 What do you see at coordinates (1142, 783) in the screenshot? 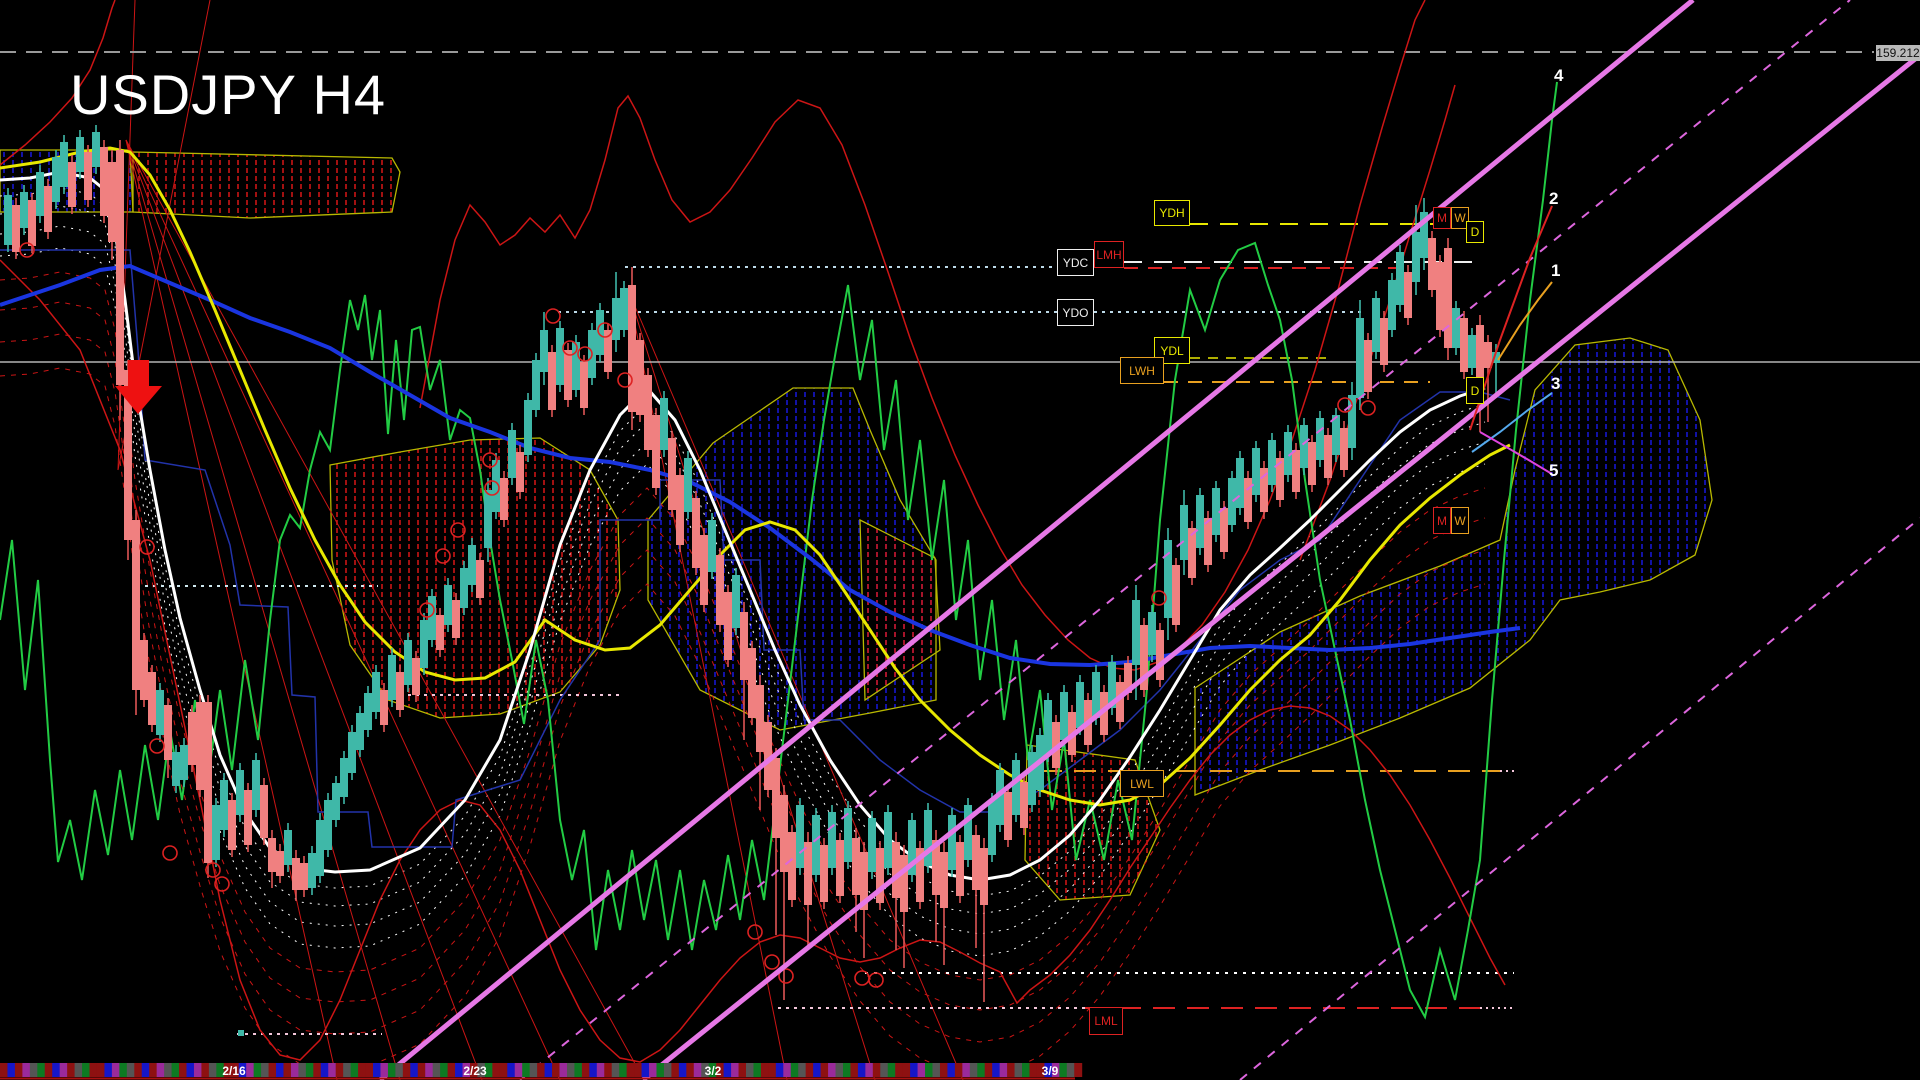
I see `level-box-LWL: LWL` at bounding box center [1142, 783].